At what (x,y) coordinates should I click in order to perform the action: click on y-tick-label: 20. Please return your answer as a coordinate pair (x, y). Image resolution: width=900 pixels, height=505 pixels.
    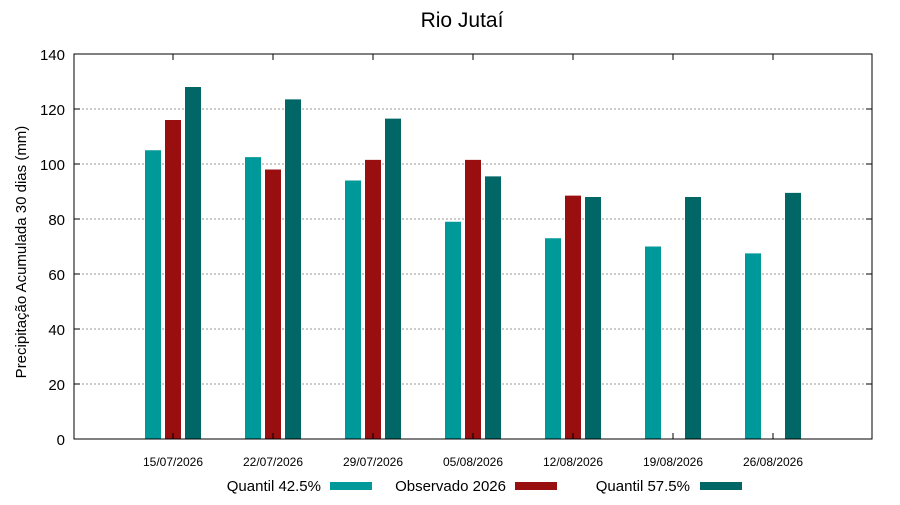
    Looking at the image, I should click on (56, 385).